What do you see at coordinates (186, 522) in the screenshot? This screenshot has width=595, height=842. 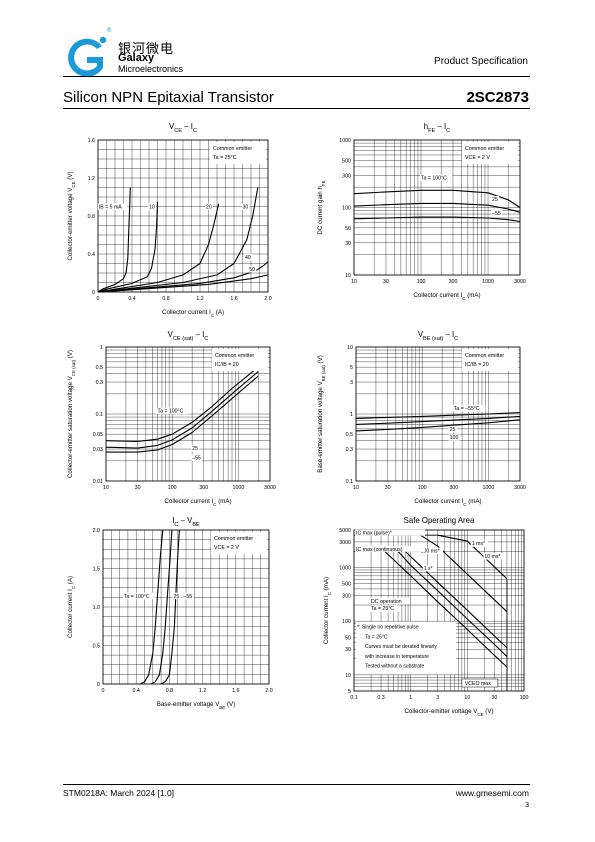 I see `chart-title: IC – VBE` at bounding box center [186, 522].